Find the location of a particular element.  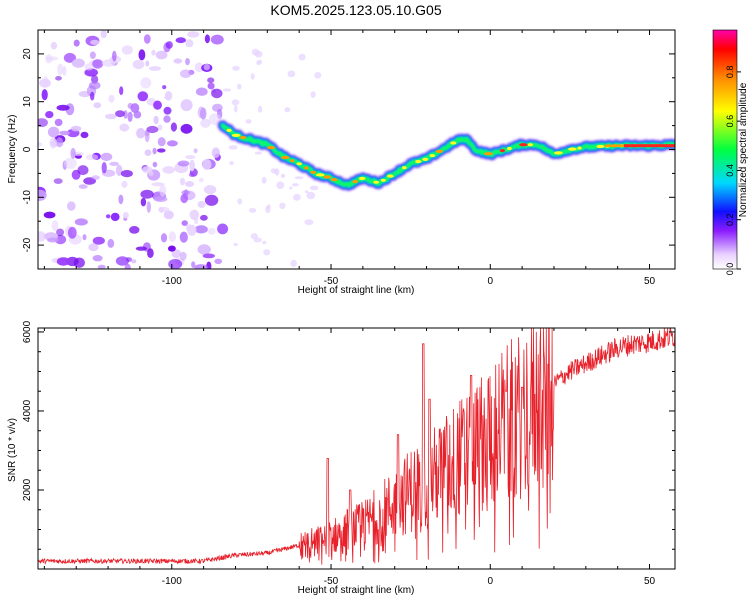

chart-title: KOM5.2025.123.05.10.G05 is located at coordinates (356, 10).